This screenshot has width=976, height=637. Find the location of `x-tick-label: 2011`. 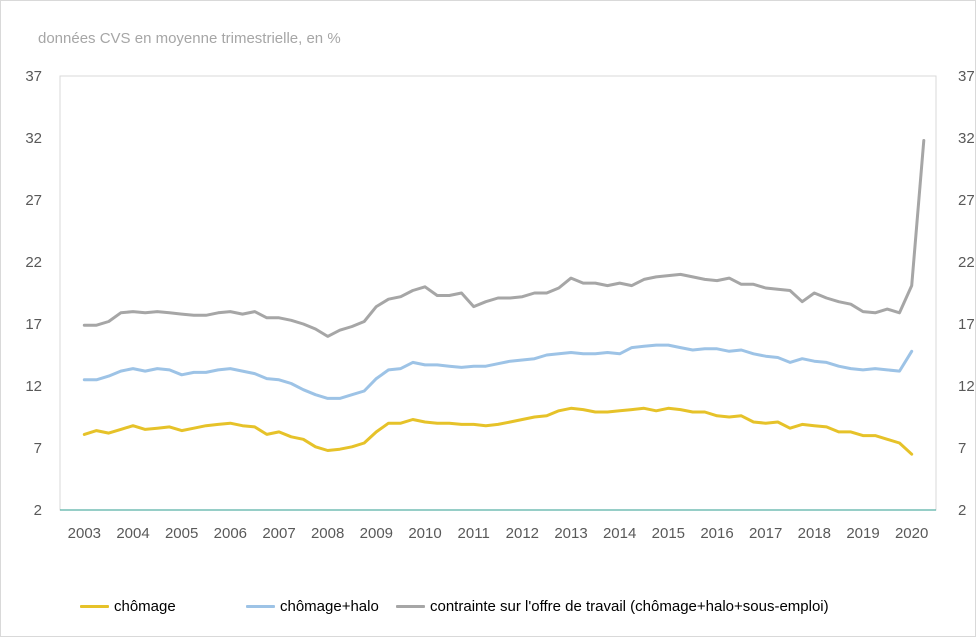

x-tick-label: 2011 is located at coordinates (474, 533).